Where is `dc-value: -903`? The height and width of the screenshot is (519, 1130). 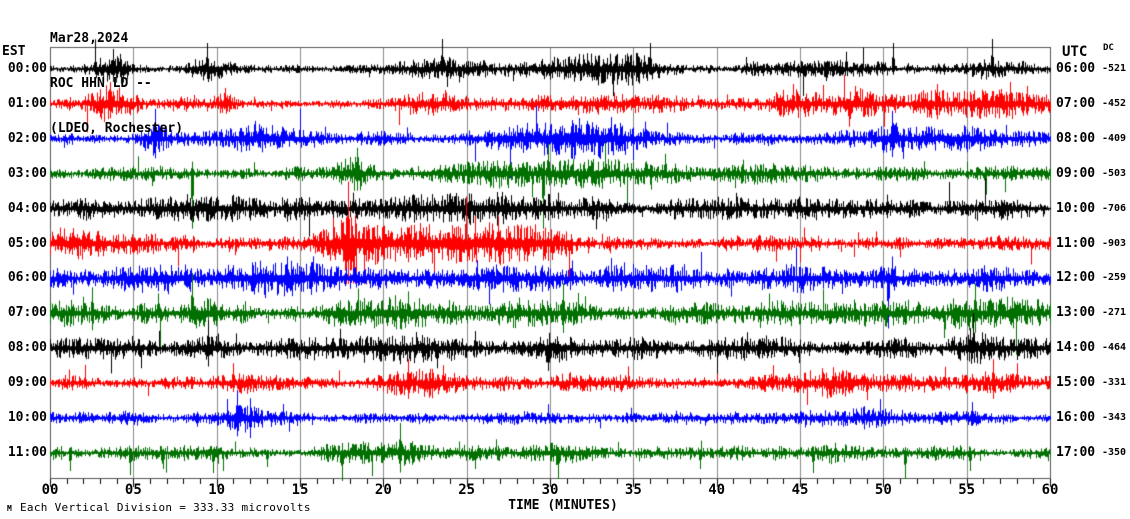 dc-value: -903 is located at coordinates (1114, 243).